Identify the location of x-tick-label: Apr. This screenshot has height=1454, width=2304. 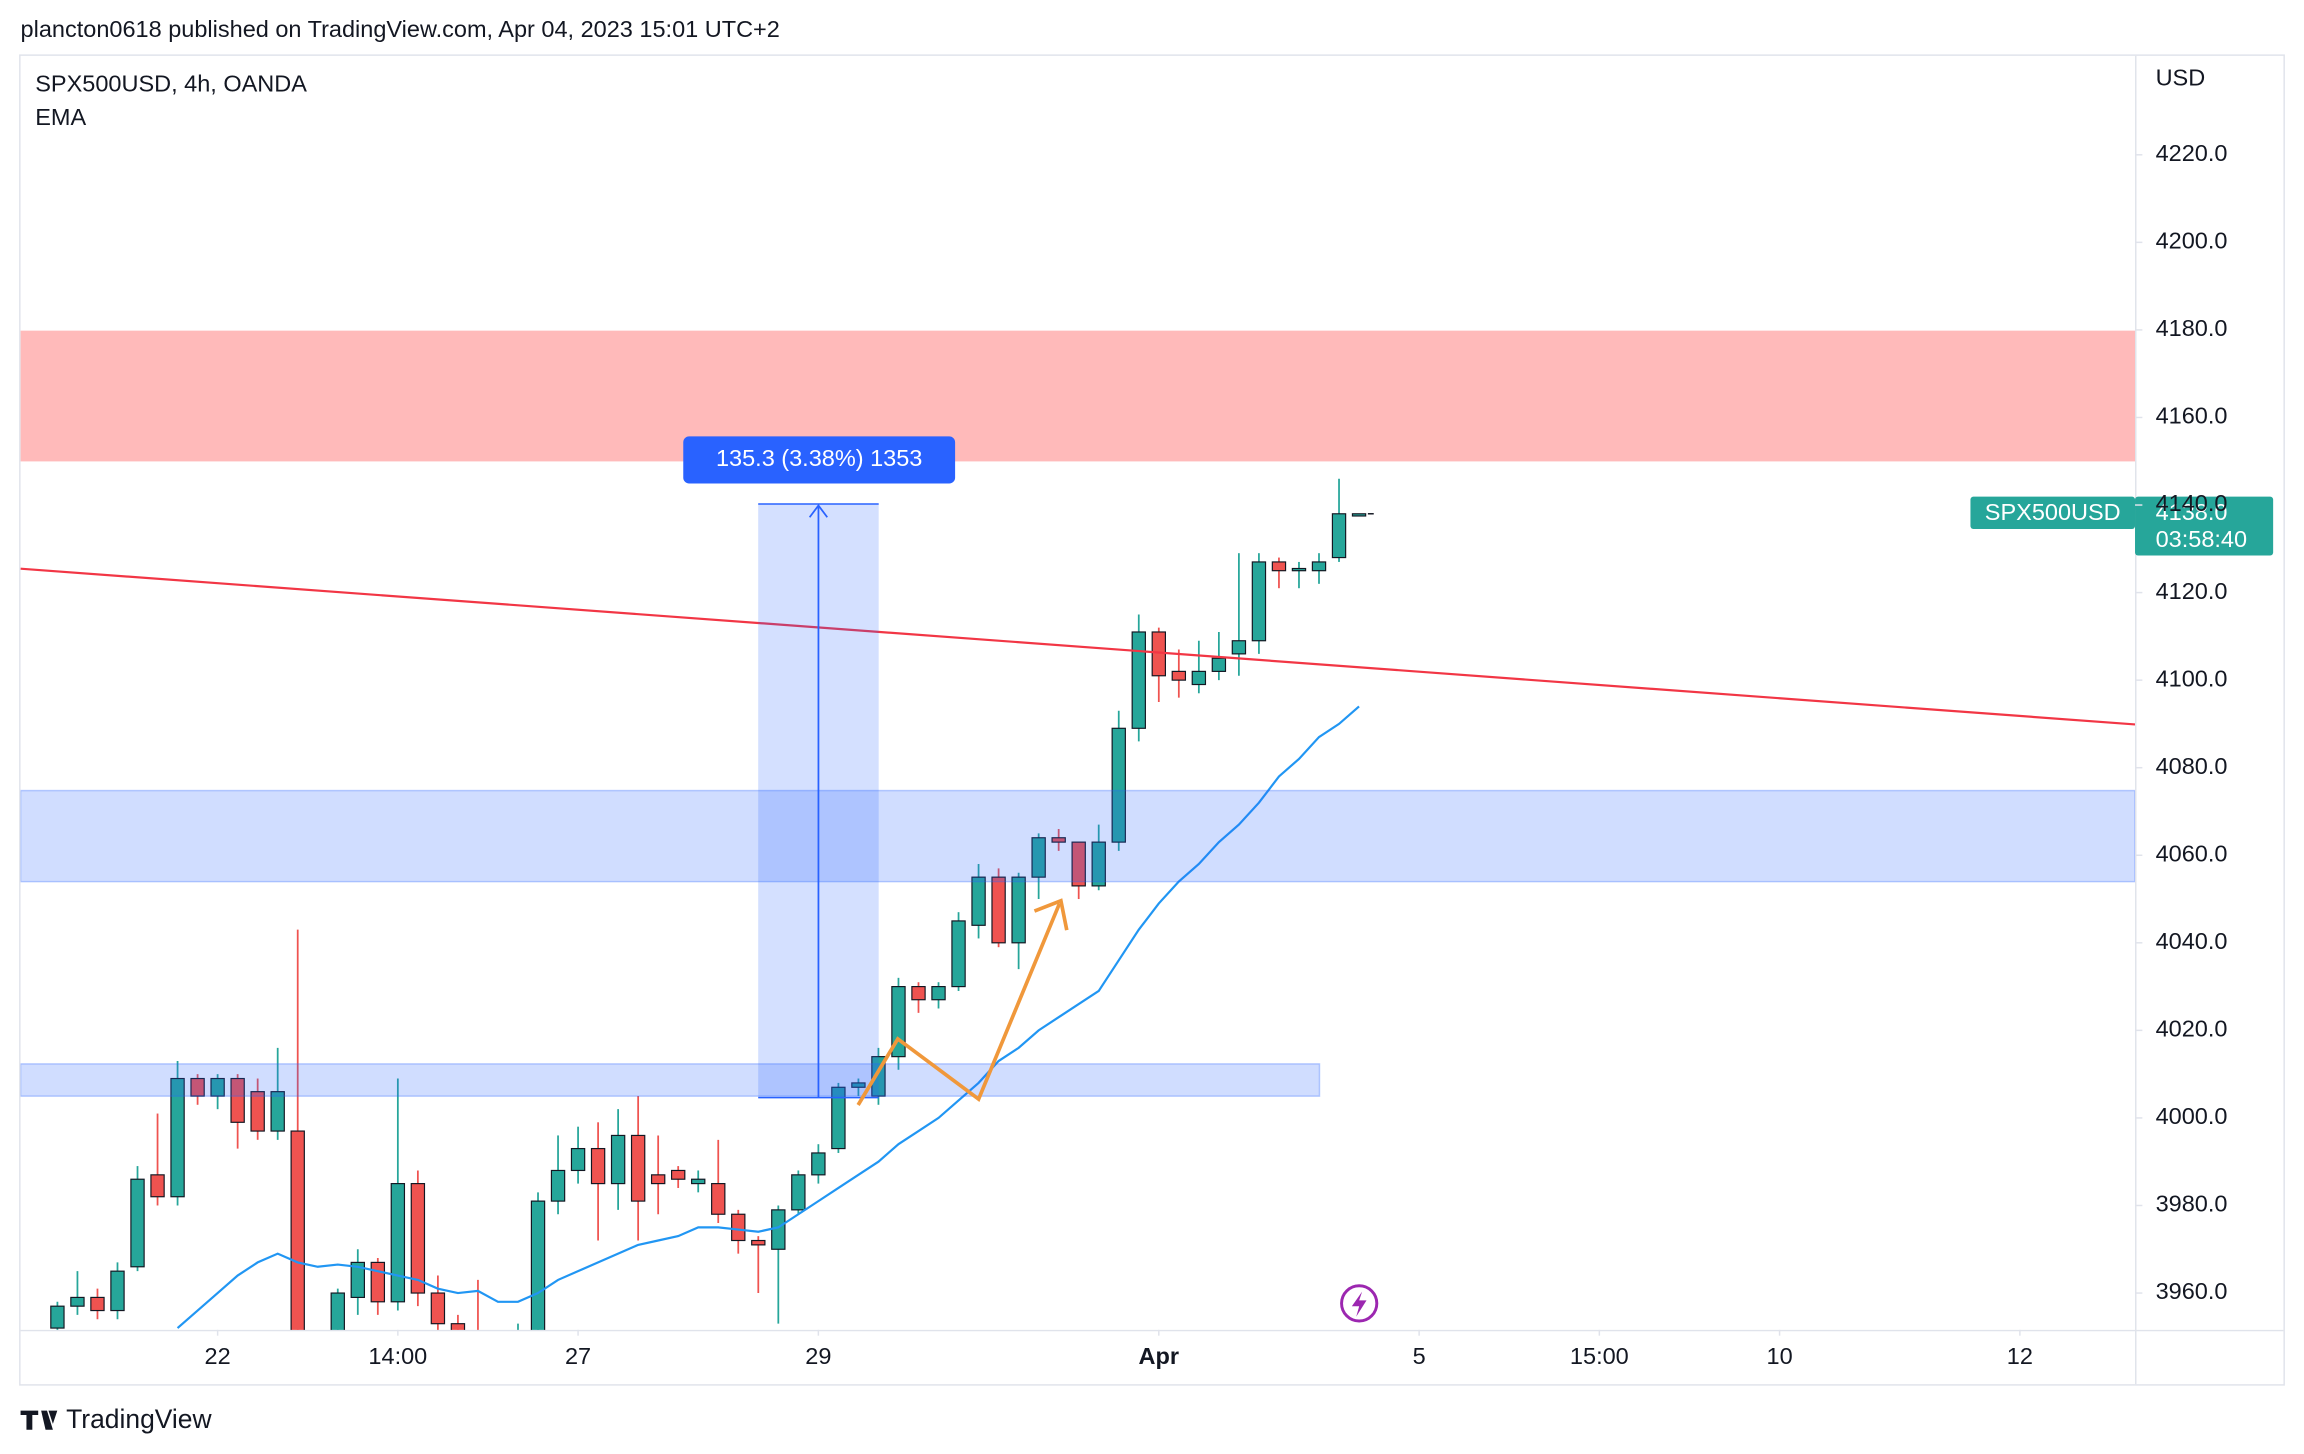
(1159, 1356).